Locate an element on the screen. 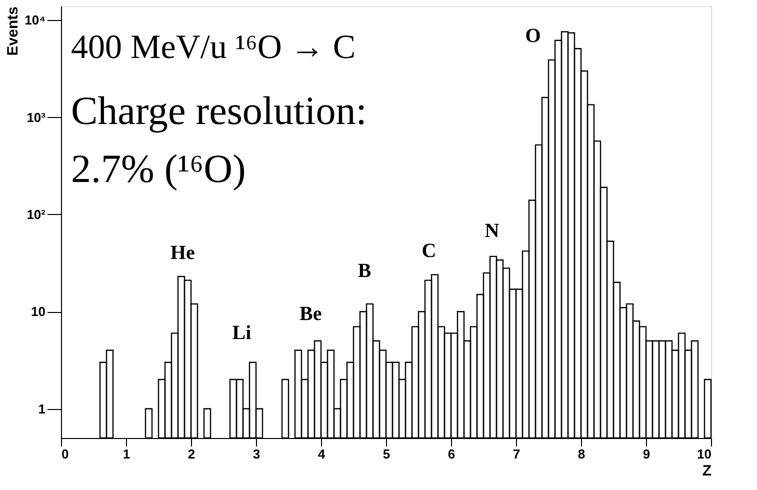 The width and height of the screenshot is (757, 490). x-tick-label: 10 is located at coordinates (704, 454).